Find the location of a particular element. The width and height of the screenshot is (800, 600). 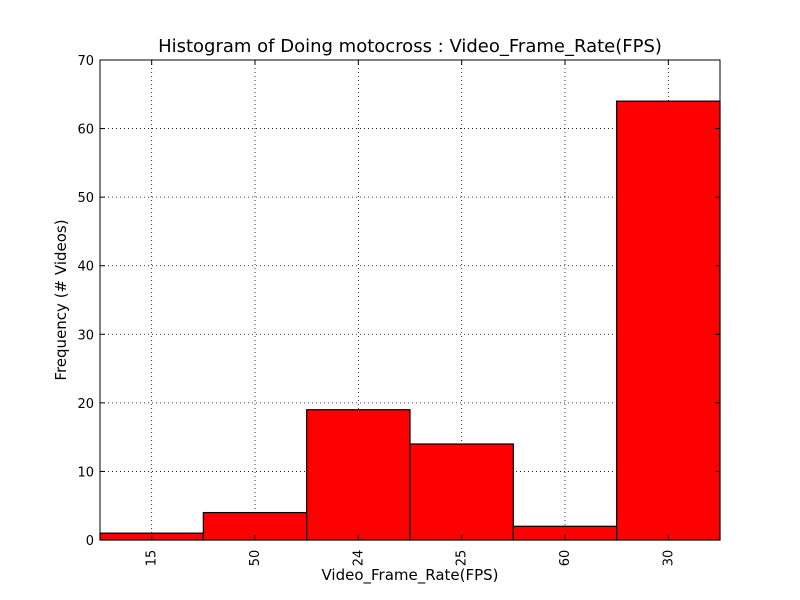

y-tick-label: 60 is located at coordinates (85, 130).